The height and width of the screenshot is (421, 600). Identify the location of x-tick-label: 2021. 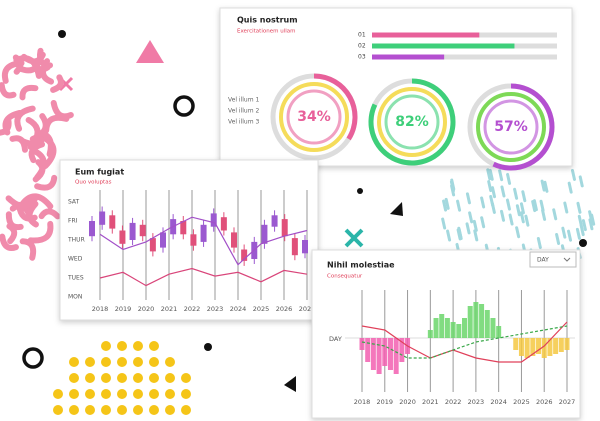
(430, 402).